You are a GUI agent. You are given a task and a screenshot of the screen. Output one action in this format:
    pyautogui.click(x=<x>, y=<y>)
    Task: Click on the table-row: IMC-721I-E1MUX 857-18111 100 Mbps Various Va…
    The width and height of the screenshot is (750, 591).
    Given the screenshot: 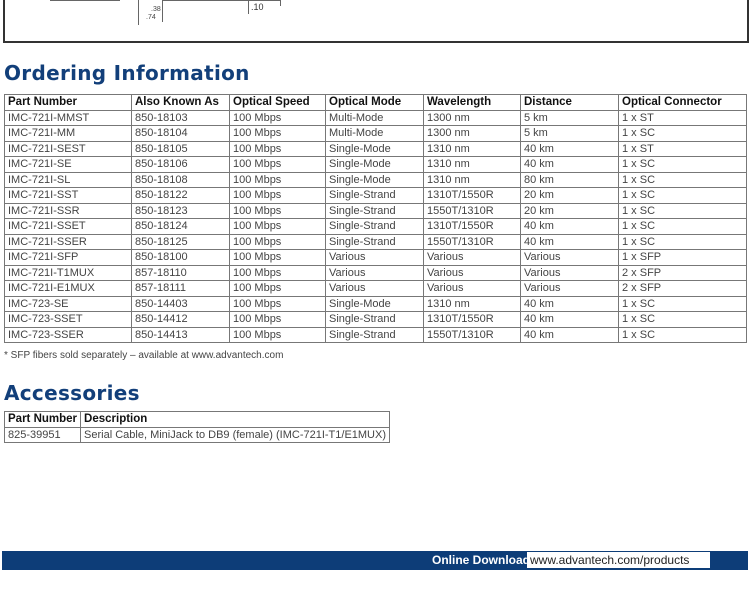 What is the action you would take?
    pyautogui.click(x=375, y=288)
    